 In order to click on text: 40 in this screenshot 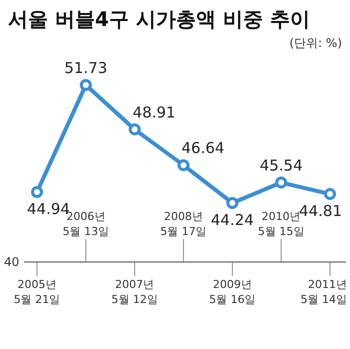, I will do `click(12, 262)`.